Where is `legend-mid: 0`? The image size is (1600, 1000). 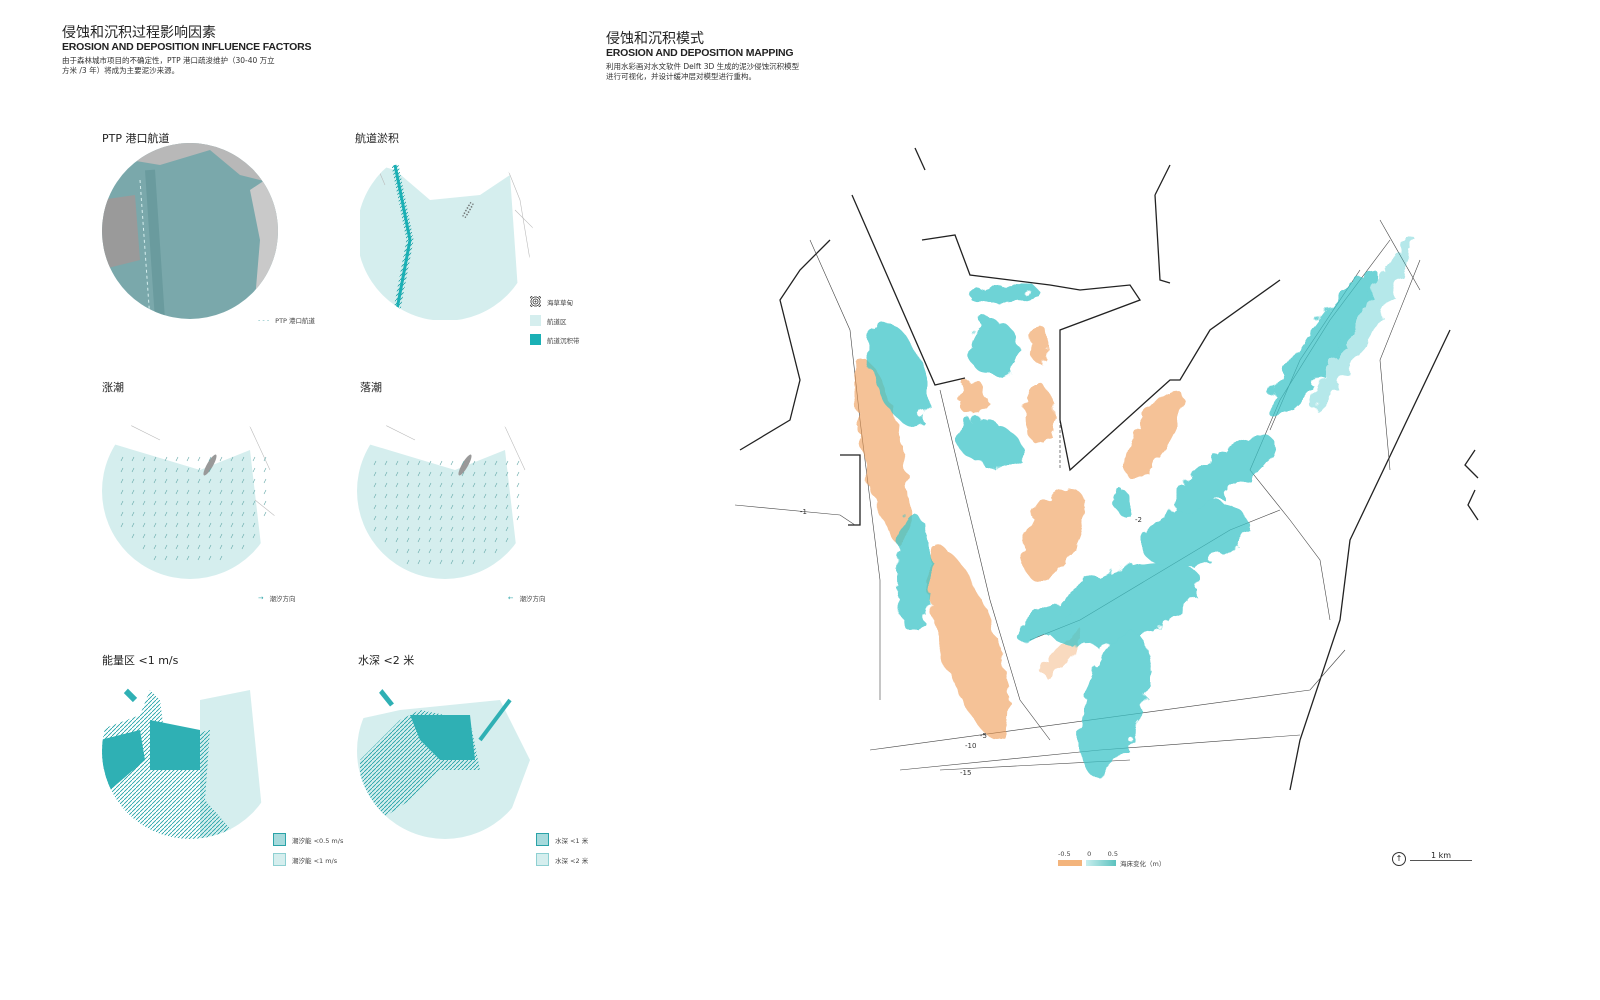 legend-mid: 0 is located at coordinates (1089, 854).